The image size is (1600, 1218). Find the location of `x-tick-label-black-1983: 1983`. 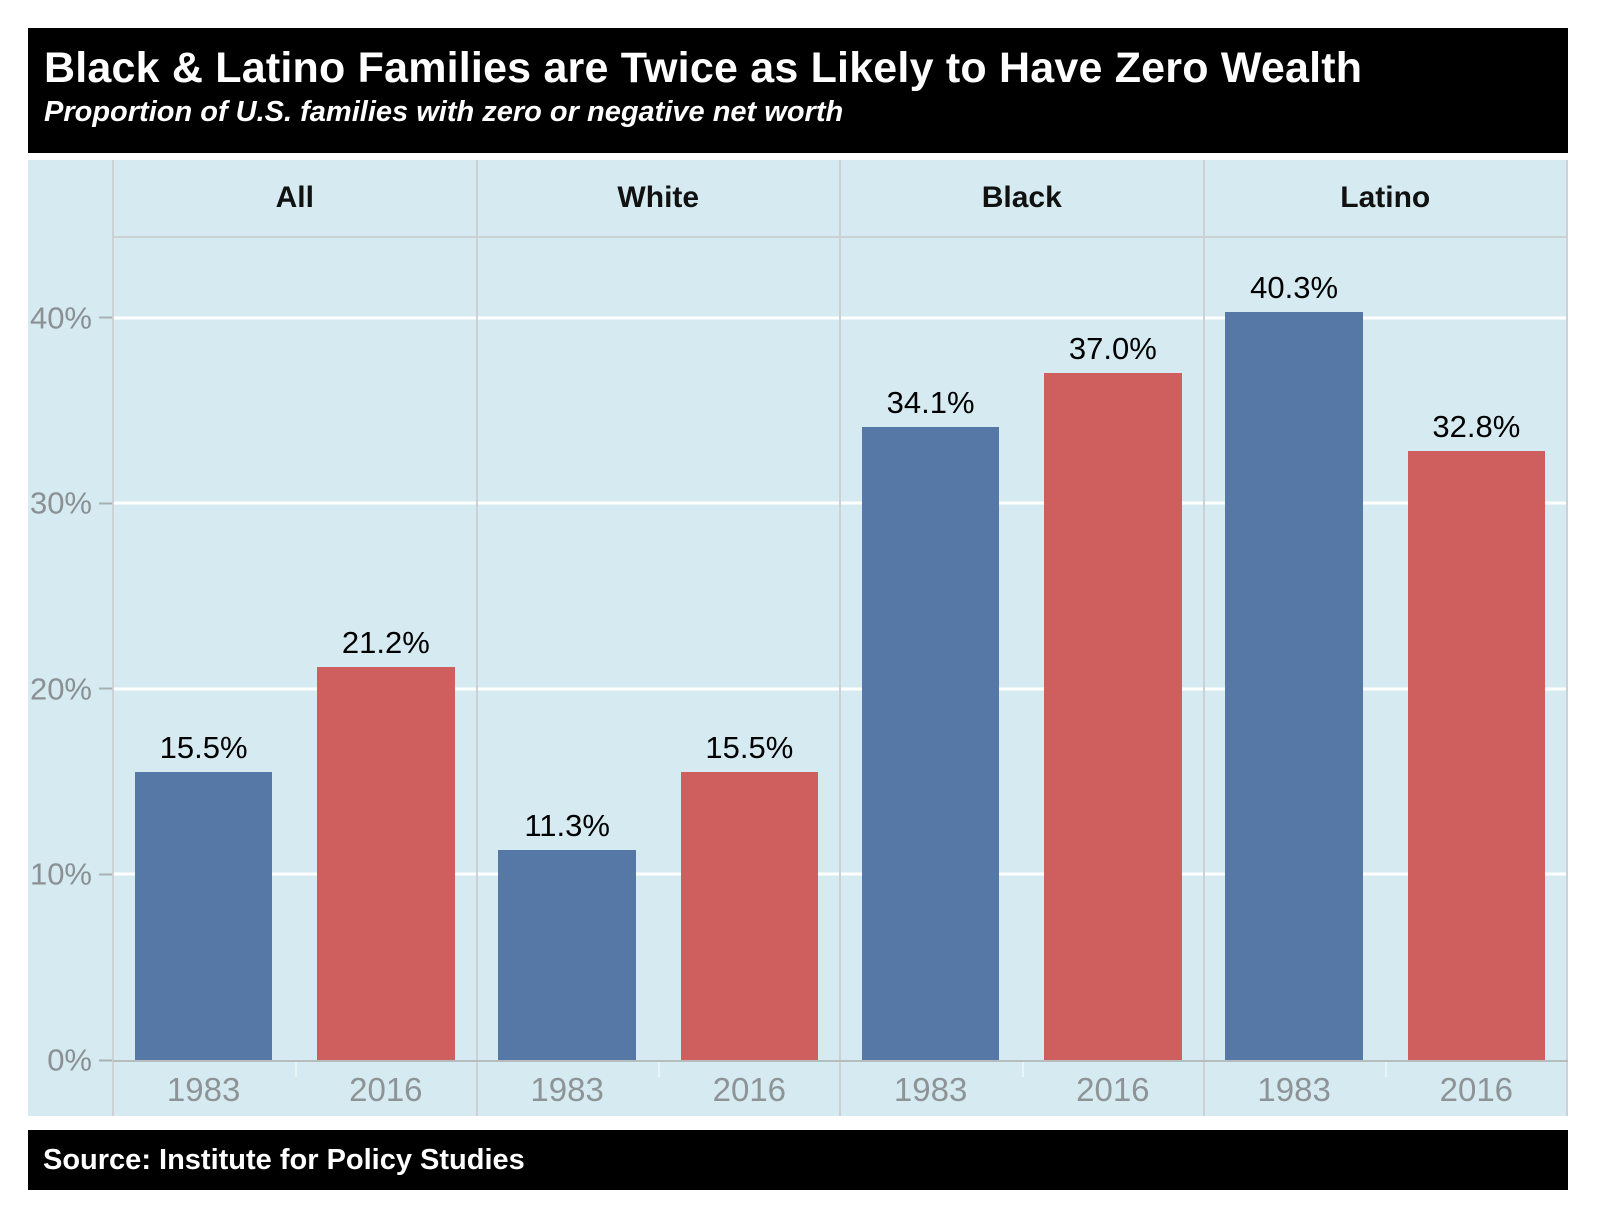

x-tick-label-black-1983: 1983 is located at coordinates (930, 1089).